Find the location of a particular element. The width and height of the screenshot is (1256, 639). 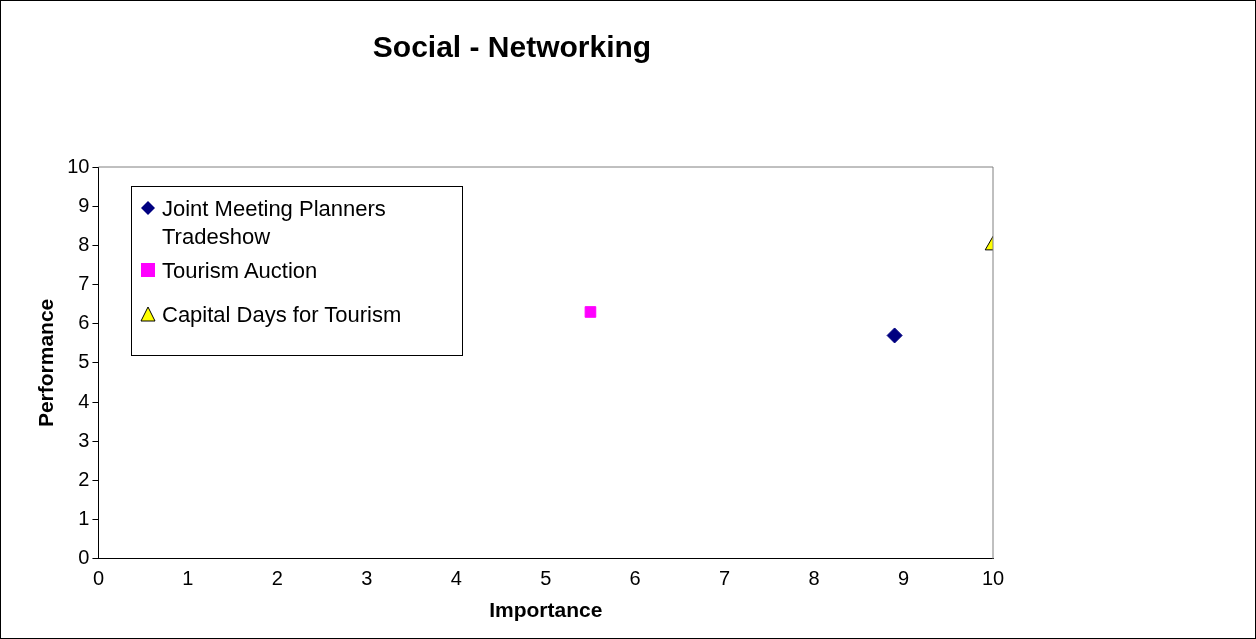

chart-title: Social - Networking is located at coordinates (512, 47).